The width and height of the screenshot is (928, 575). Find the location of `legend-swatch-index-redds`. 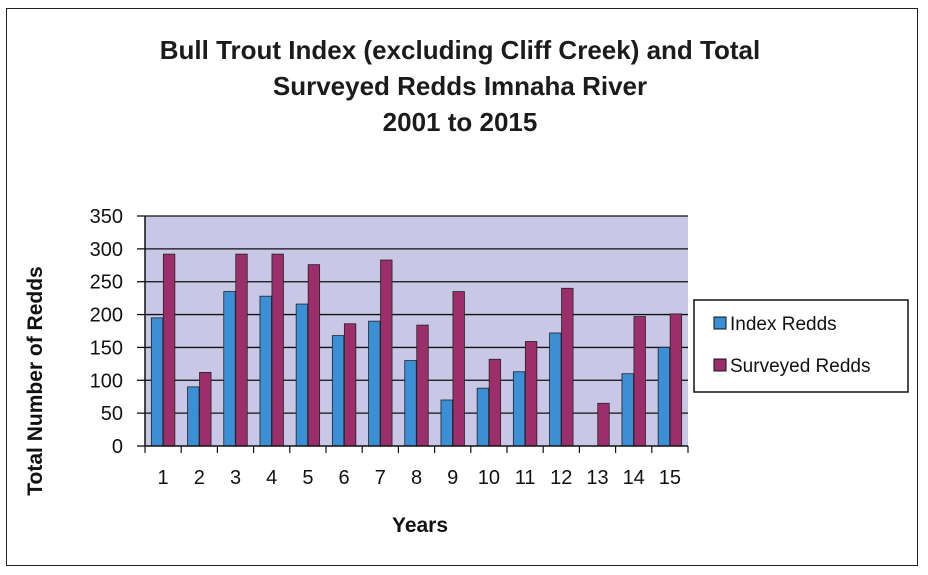

legend-swatch-index-redds is located at coordinates (720, 323).